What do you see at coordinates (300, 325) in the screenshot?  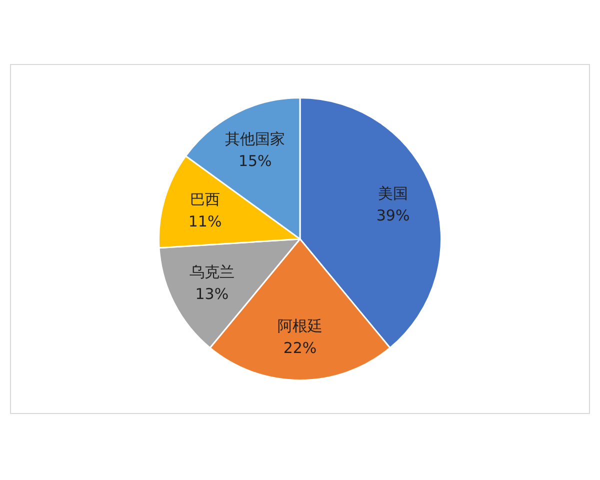 I see `slice-label: 阿根廷` at bounding box center [300, 325].